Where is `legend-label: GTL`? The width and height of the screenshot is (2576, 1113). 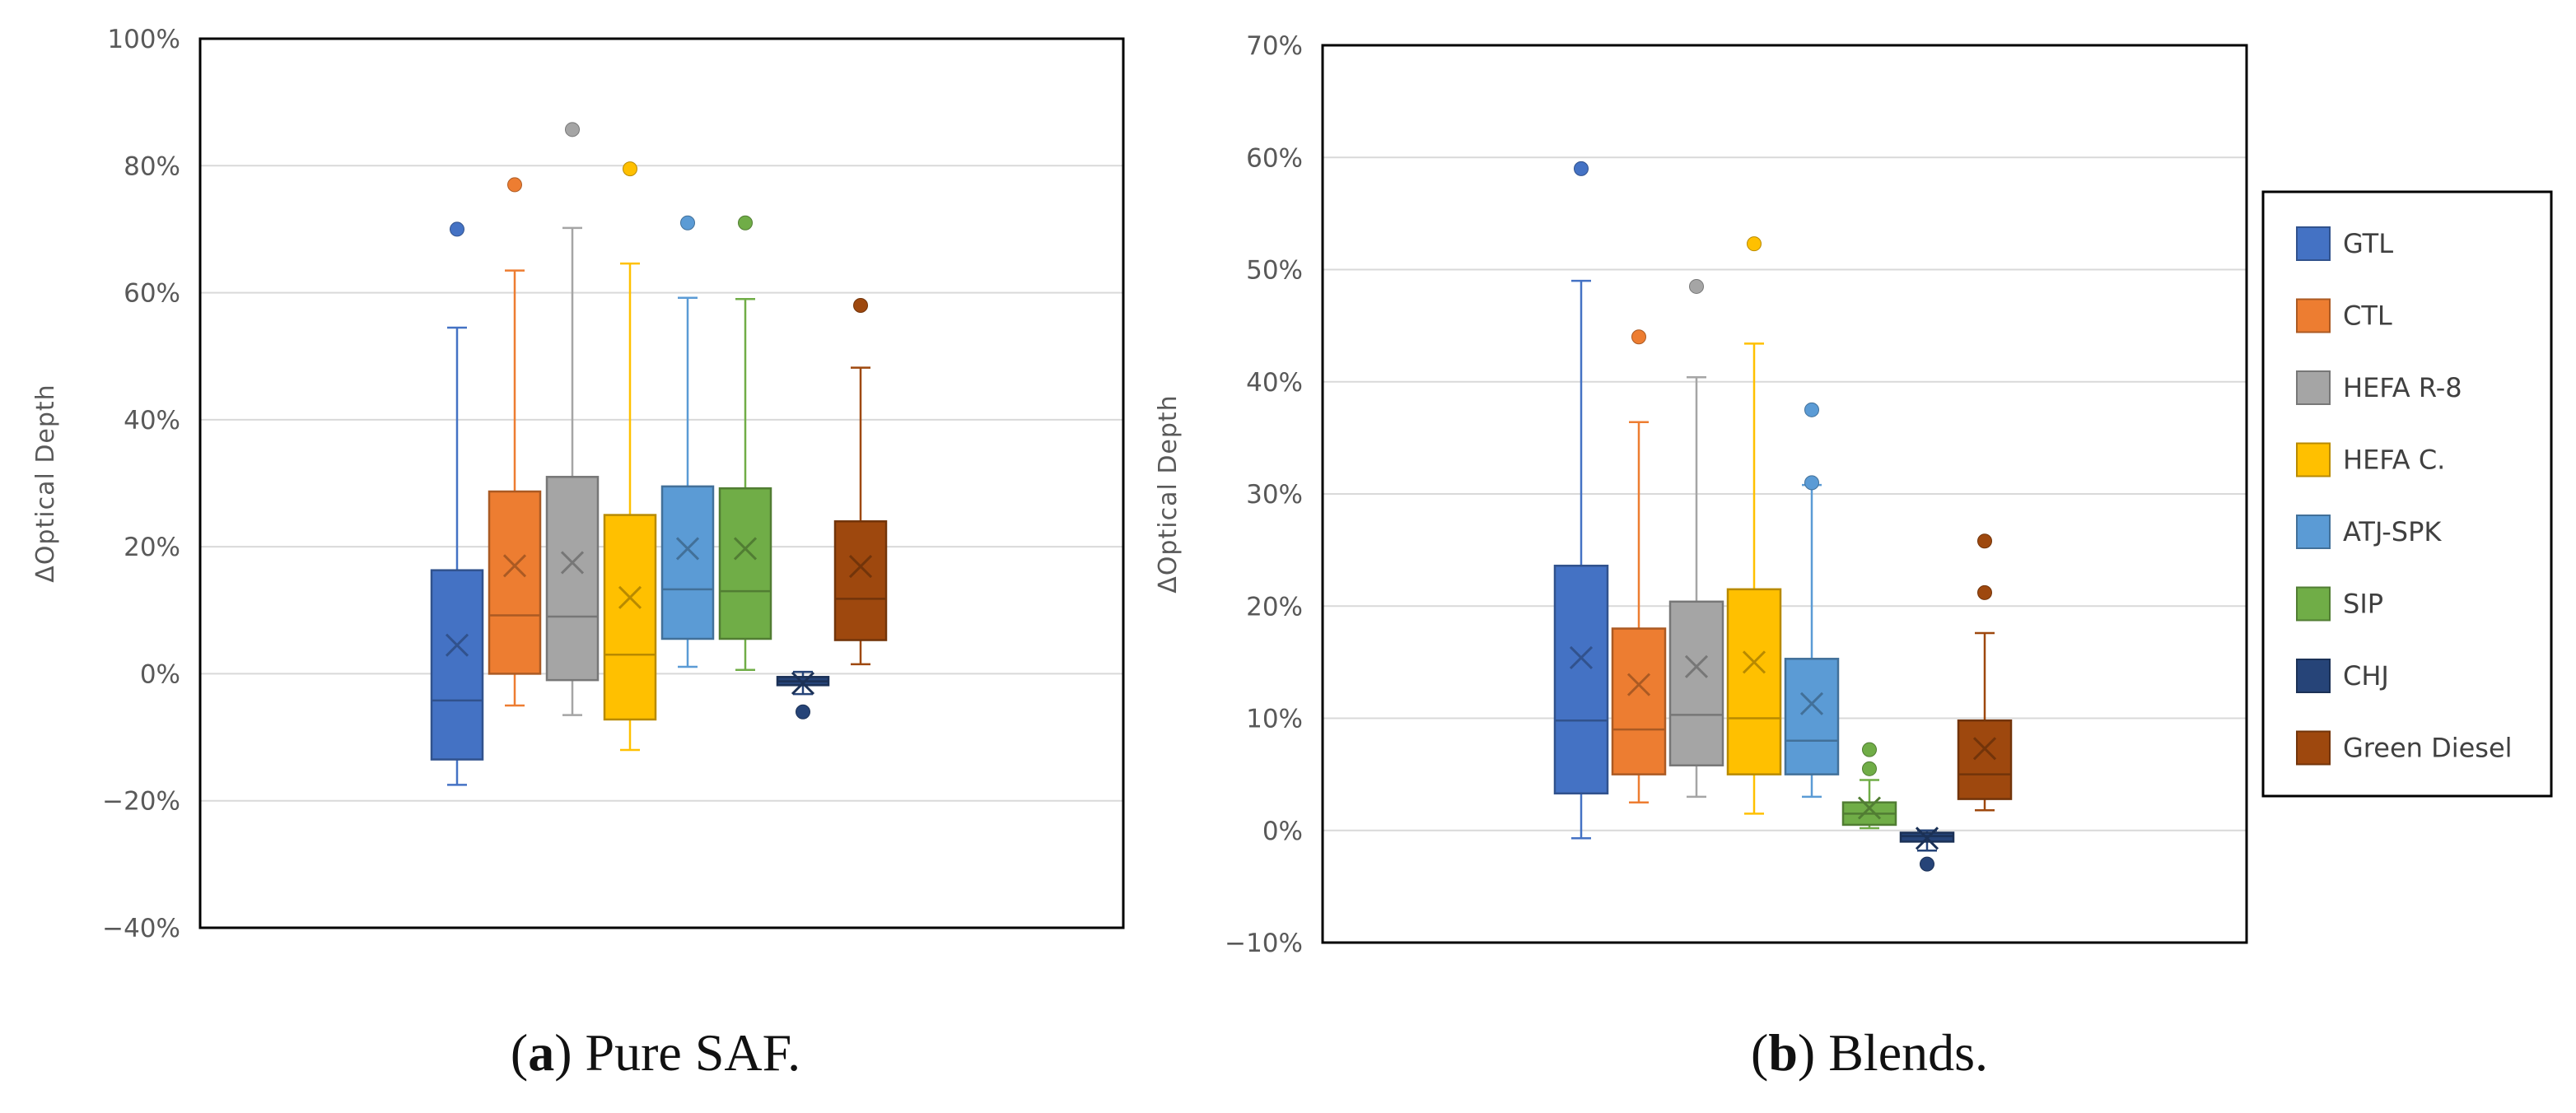
legend-label: GTL is located at coordinates (2368, 244).